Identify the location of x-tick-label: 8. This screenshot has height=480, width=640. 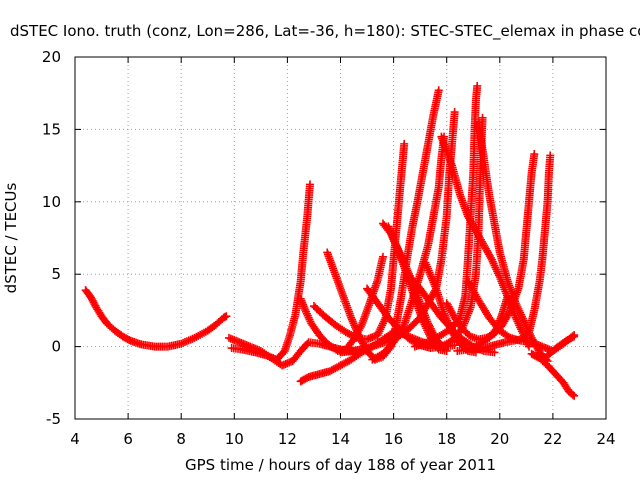
(181, 439).